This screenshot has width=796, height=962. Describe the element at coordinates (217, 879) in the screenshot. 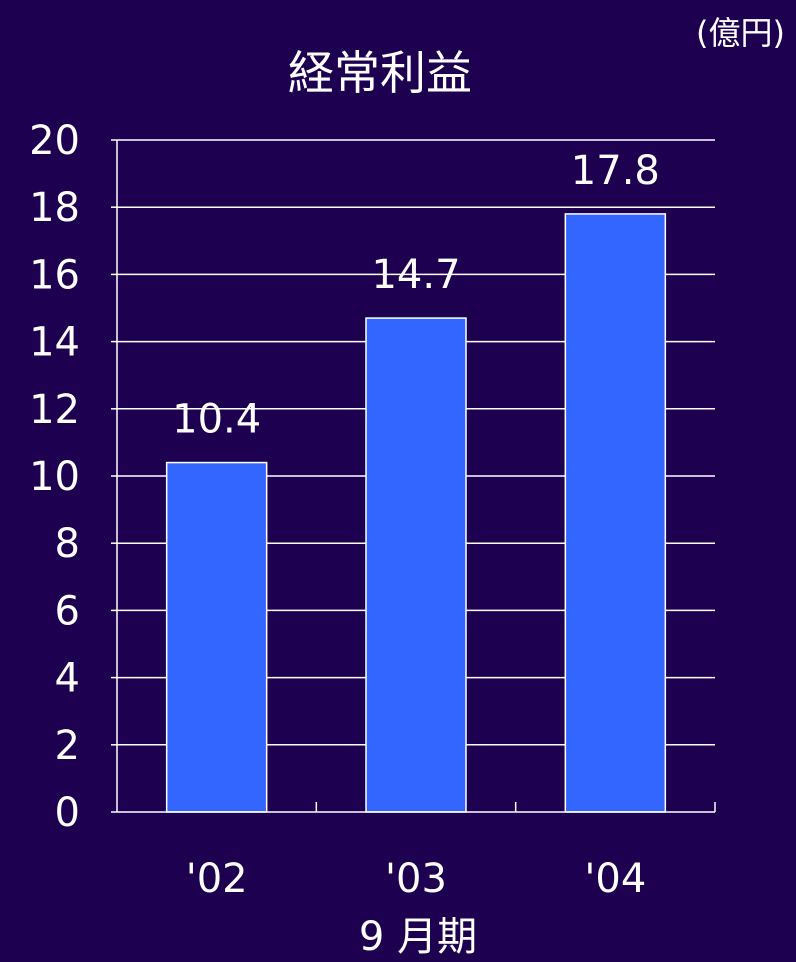

I see `x-tick-label: '02` at that location.